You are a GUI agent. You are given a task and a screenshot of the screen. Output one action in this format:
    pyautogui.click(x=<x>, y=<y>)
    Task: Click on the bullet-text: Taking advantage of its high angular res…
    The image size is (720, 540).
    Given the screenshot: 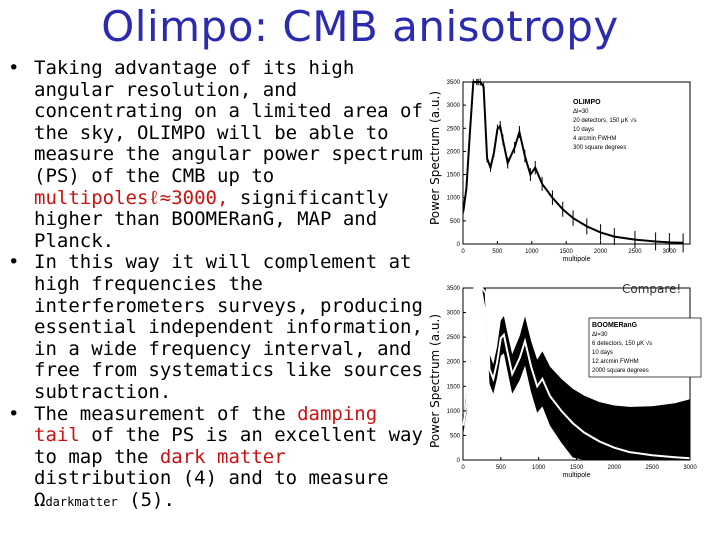 What is the action you would take?
    pyautogui.click(x=228, y=122)
    